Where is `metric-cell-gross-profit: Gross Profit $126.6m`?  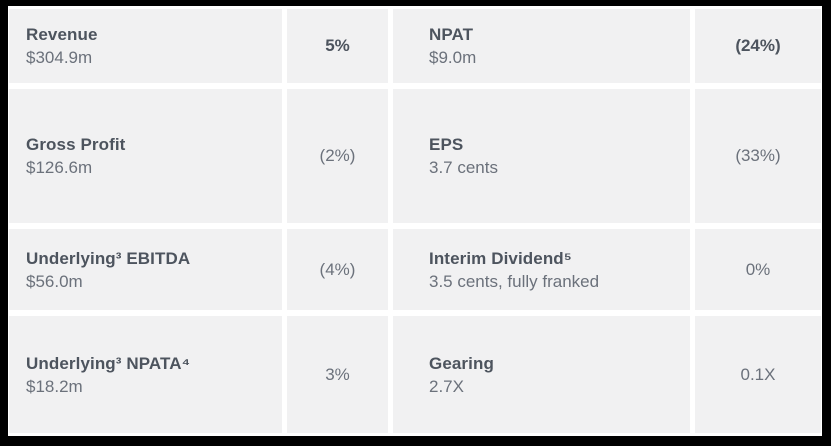 metric-cell-gross-profit: Gross Profit $126.6m is located at coordinates (145, 156).